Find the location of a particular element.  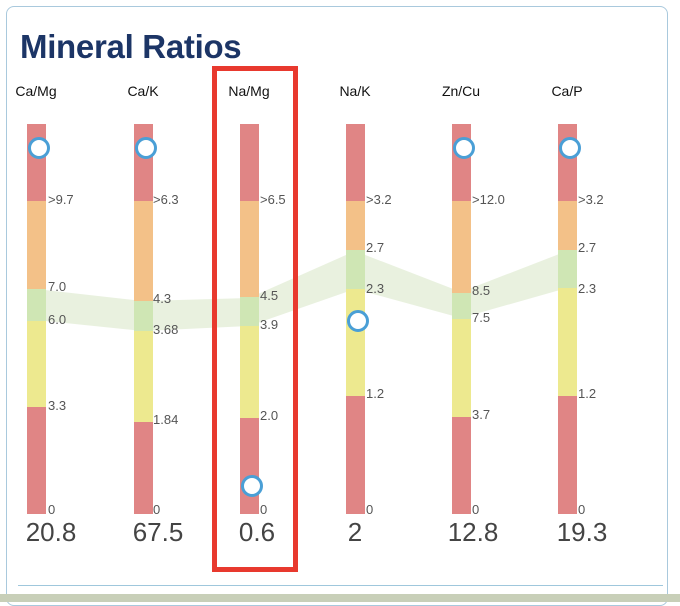

ratio-marker-ca-mg is located at coordinates (39, 148).